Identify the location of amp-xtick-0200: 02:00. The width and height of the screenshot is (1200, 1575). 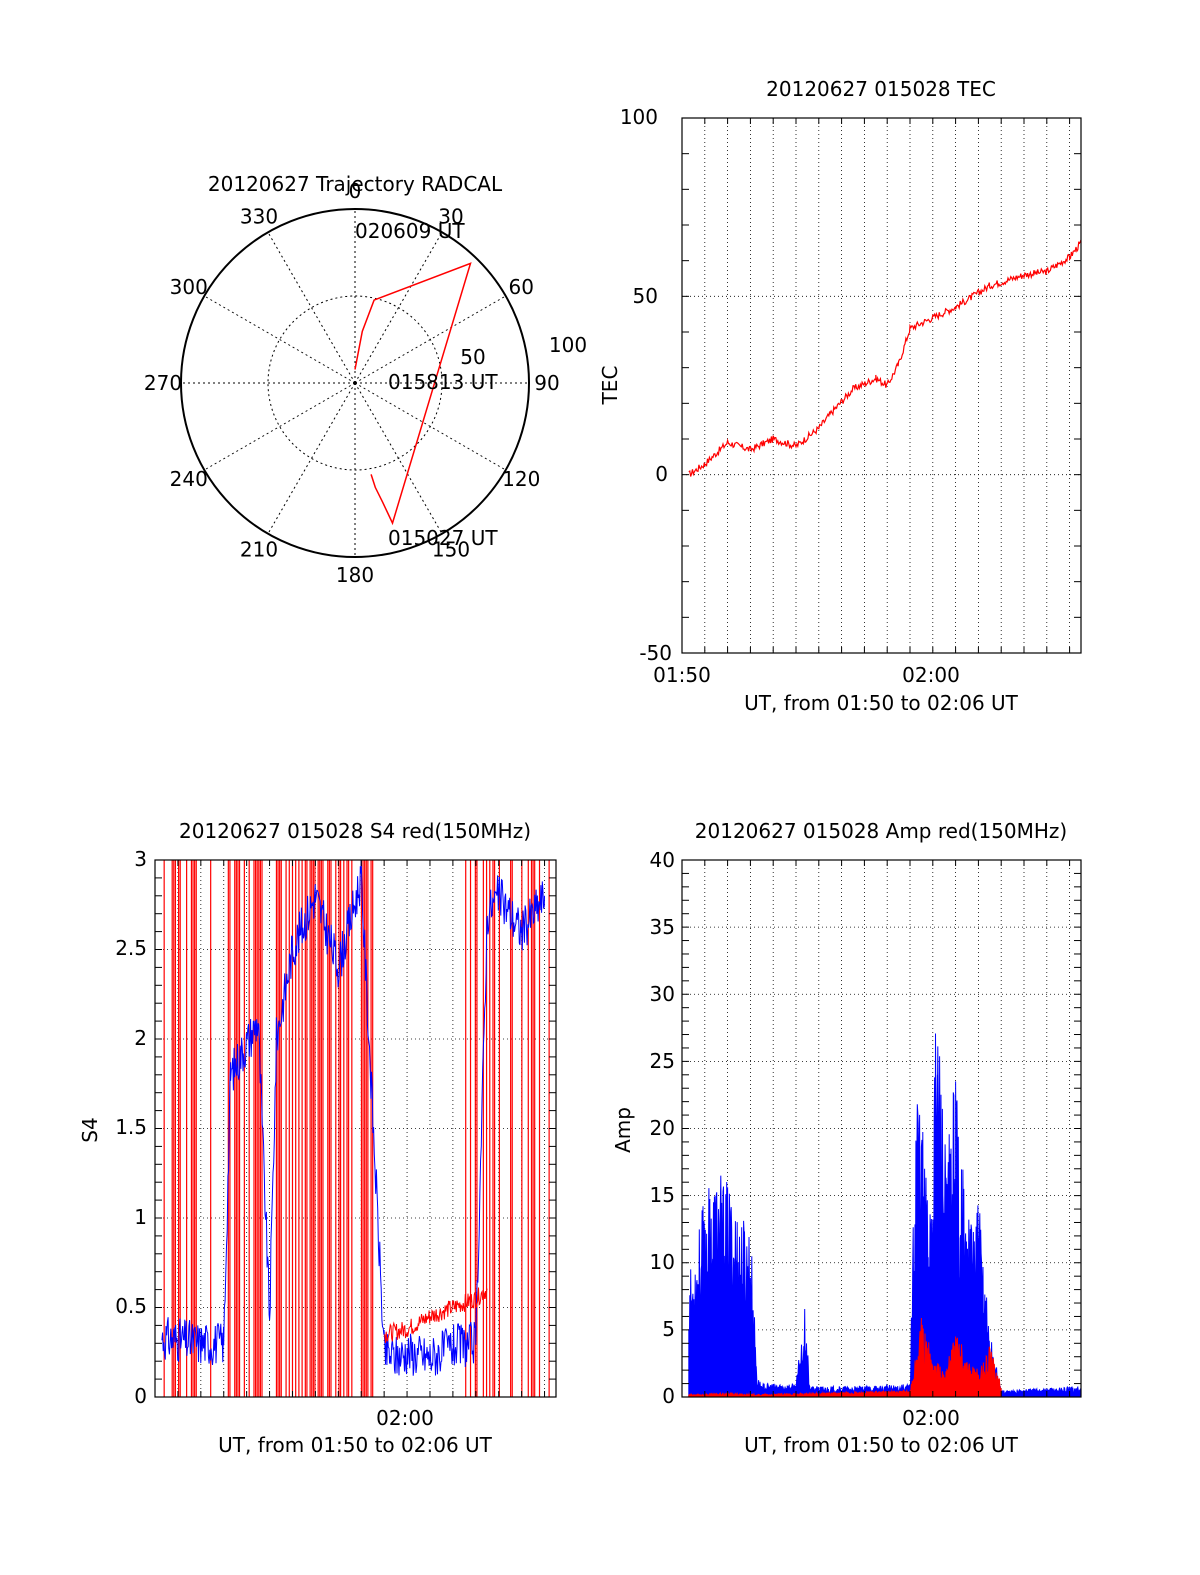
(931, 1418).